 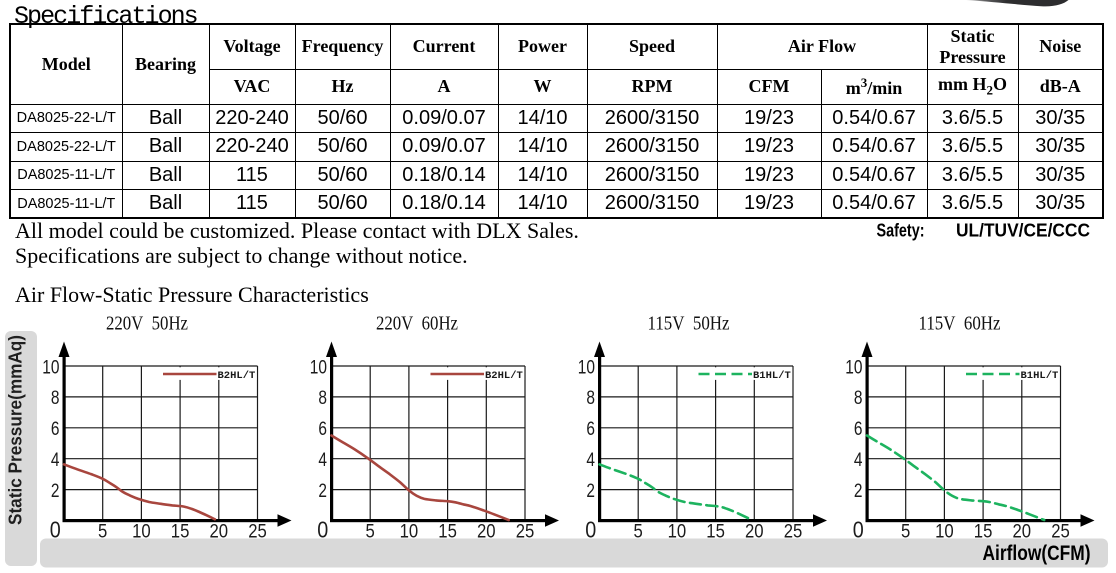 I want to click on svg-text: Static Pressure(mmAq), so click(x=16, y=430).